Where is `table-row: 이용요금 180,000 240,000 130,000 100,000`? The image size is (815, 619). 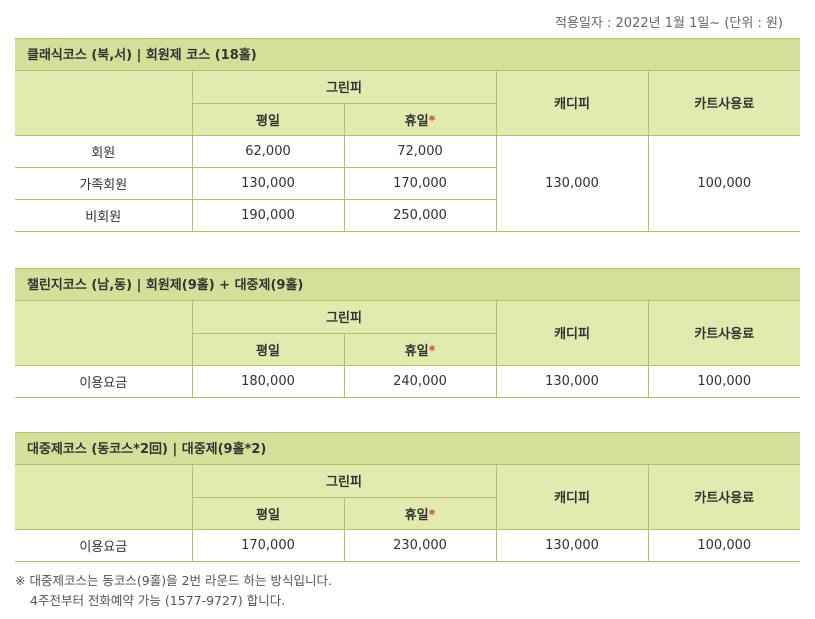 table-row: 이용요금 180,000 240,000 130,000 100,000 is located at coordinates (408, 381).